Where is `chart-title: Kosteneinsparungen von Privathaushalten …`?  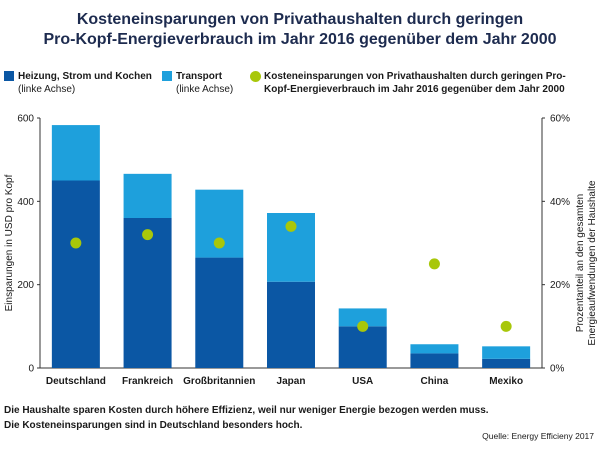
chart-title: Kosteneinsparungen von Privathaushalten … is located at coordinates (300, 30).